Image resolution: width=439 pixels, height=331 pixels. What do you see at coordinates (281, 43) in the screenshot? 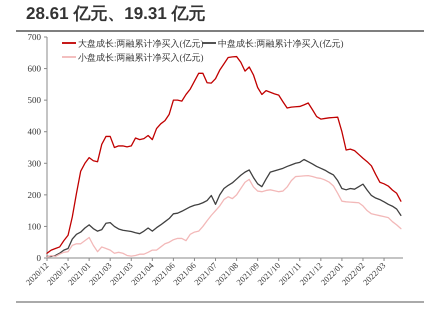
I see `legend-label: 中盘成长:两融累计净买入(亿元)` at bounding box center [281, 43].